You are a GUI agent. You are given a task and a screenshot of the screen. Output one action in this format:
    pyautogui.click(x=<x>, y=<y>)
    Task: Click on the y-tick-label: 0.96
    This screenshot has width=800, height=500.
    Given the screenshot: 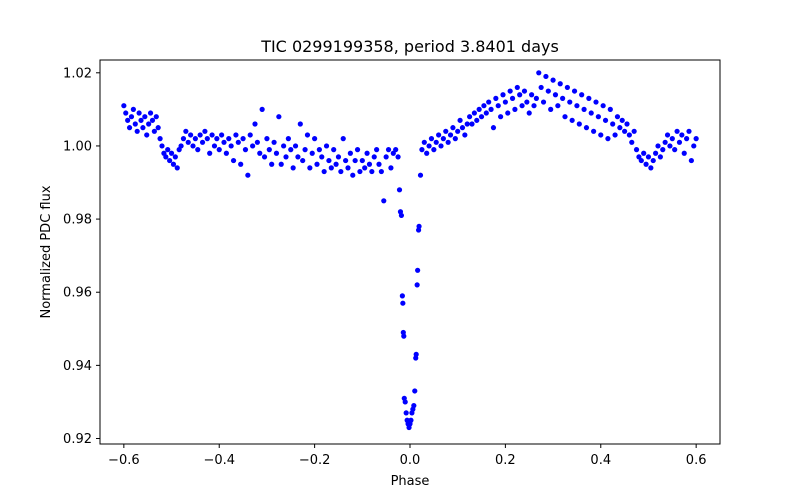 What is the action you would take?
    pyautogui.click(x=77, y=293)
    